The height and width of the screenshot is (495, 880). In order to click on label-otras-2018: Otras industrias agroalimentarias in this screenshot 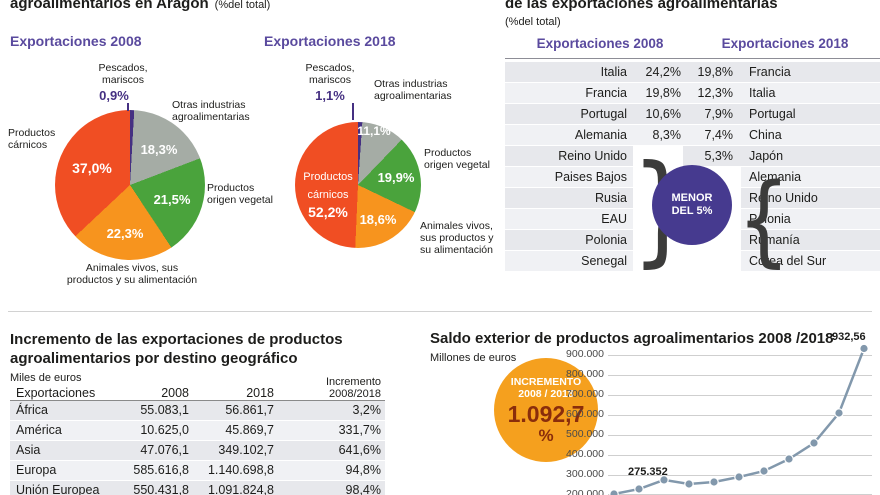, I will do `click(413, 90)`.